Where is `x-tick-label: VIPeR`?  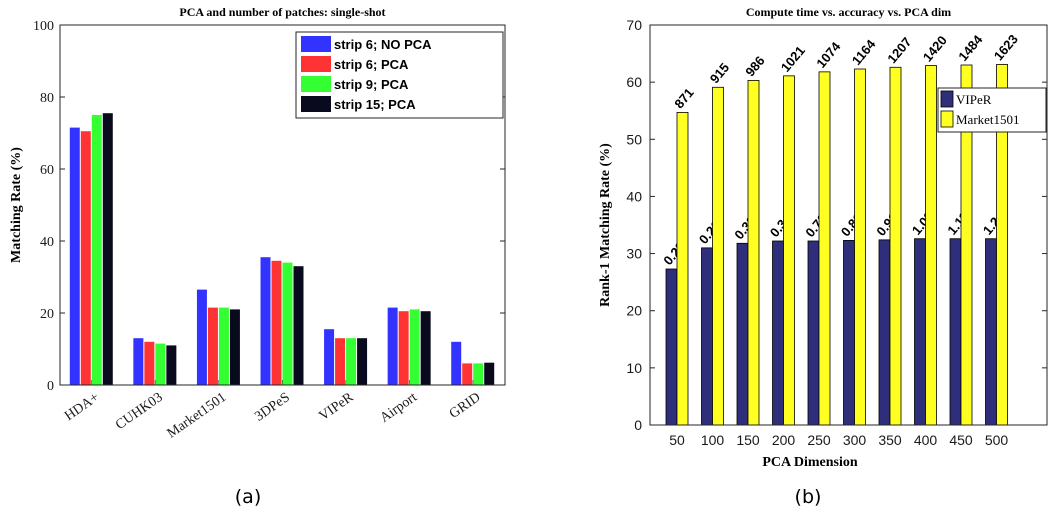 x-tick-label: VIPeR is located at coordinates (337, 407).